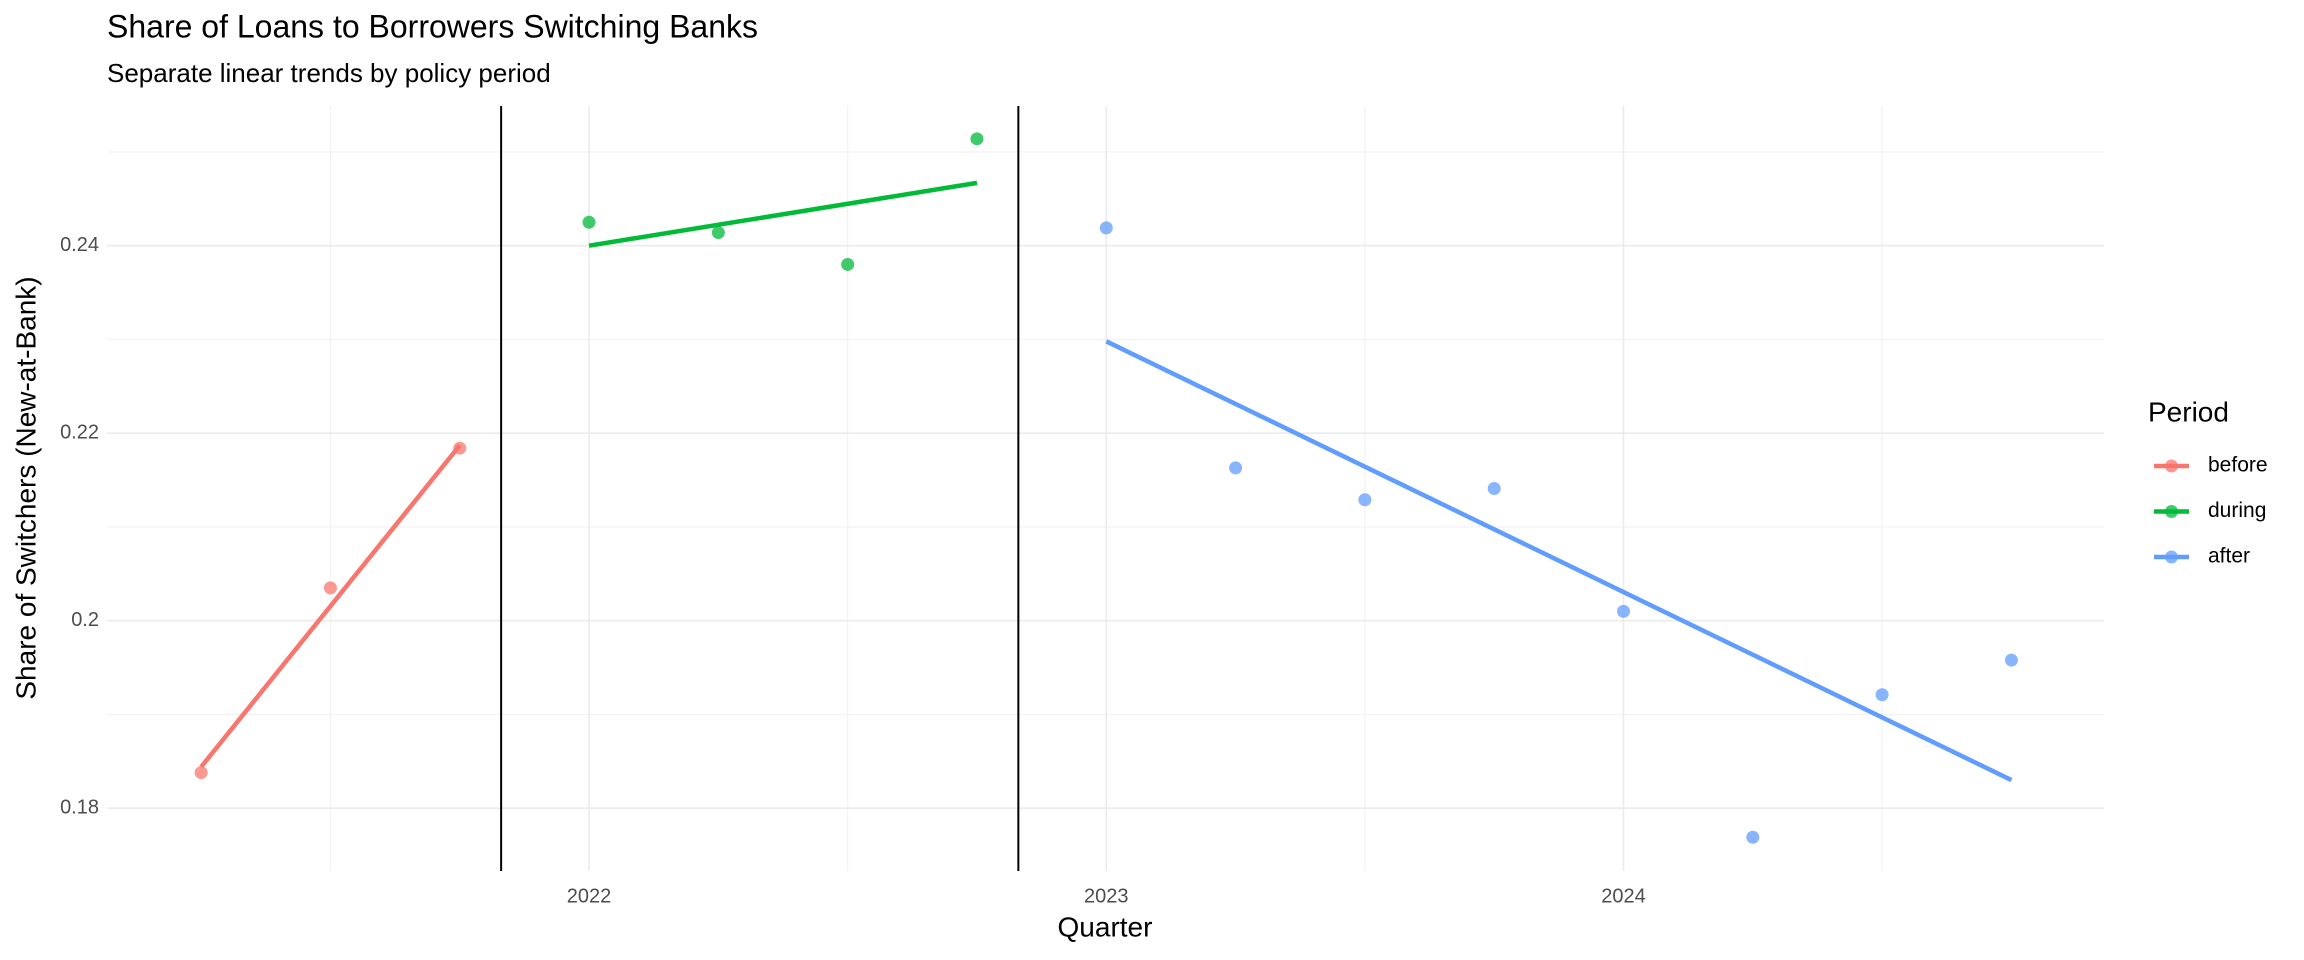  I want to click on y-tick-label: 0.22, so click(79, 432).